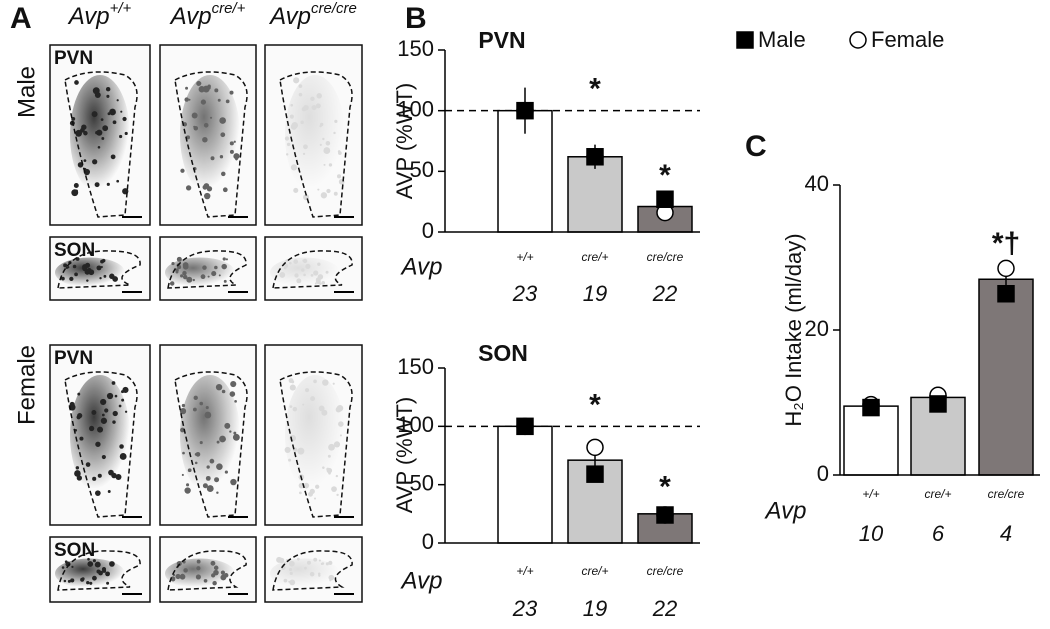 The height and width of the screenshot is (629, 1050). What do you see at coordinates (745, 40) in the screenshot?
I see `legend-marker` at bounding box center [745, 40].